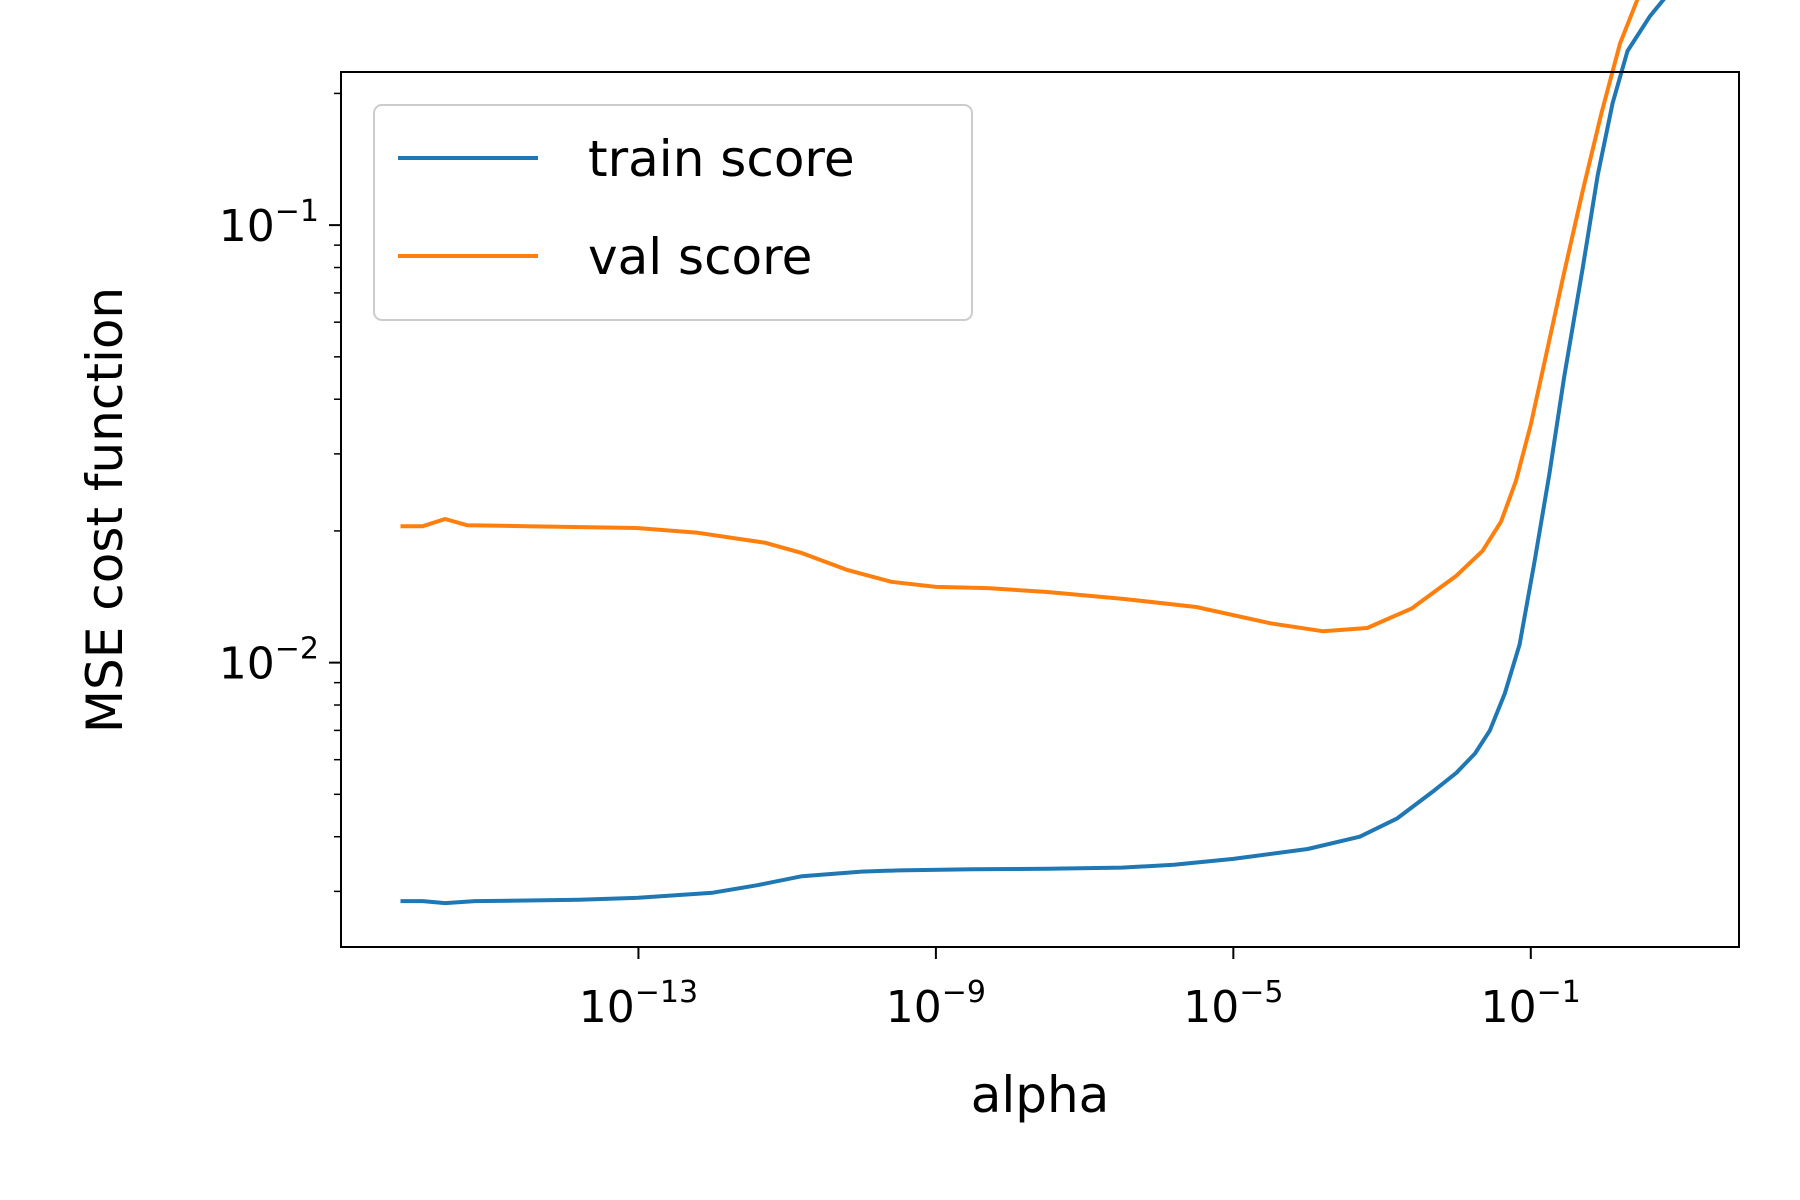  What do you see at coordinates (1233, 1004) in the screenshot?
I see `x-tick-label-2: 10⁻⁵` at bounding box center [1233, 1004].